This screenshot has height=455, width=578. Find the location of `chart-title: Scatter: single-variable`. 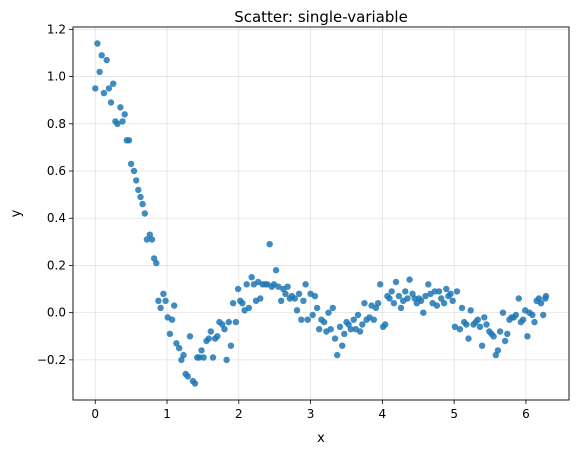

chart-title: Scatter: single-variable is located at coordinates (321, 17).